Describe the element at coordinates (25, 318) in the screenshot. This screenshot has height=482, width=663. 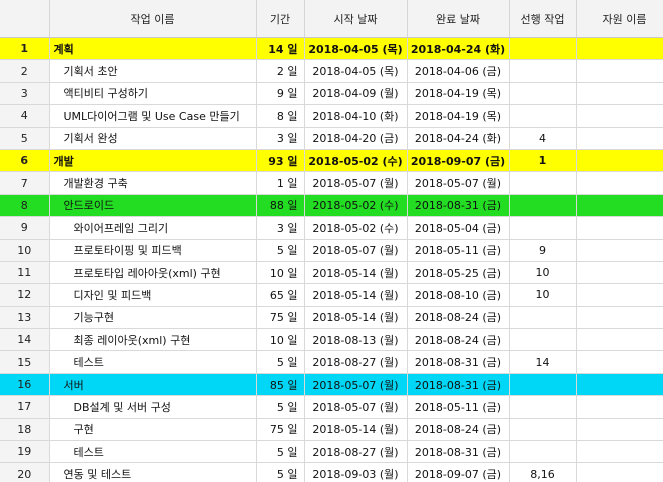
I see `row-id: 13` at that location.